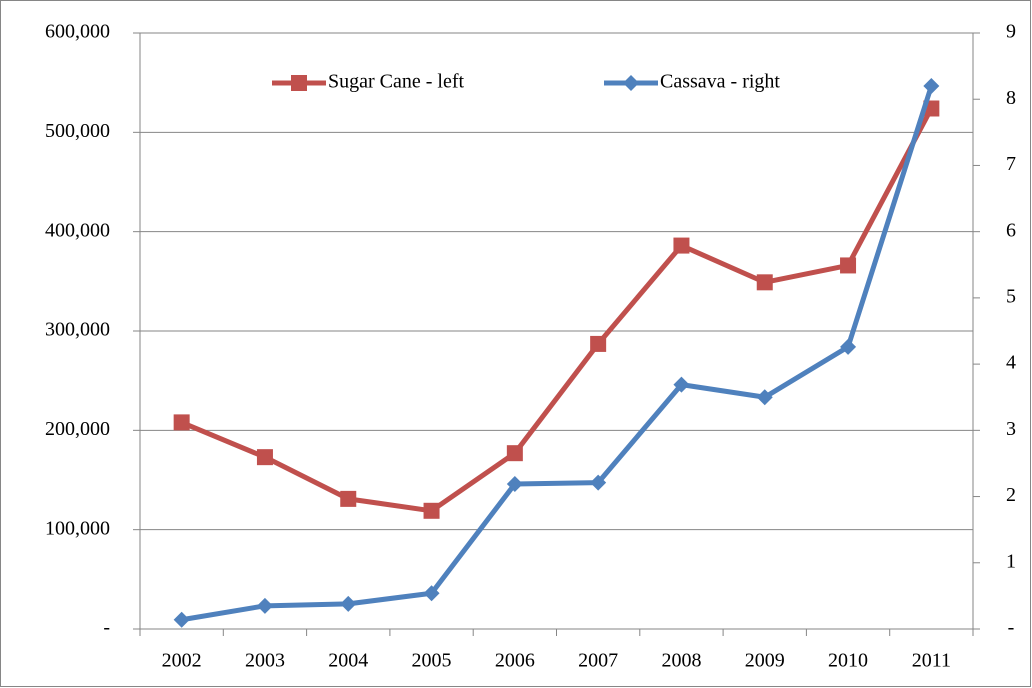 This screenshot has width=1032, height=688. I want to click on y2-tick-label: 8, so click(1011, 98).